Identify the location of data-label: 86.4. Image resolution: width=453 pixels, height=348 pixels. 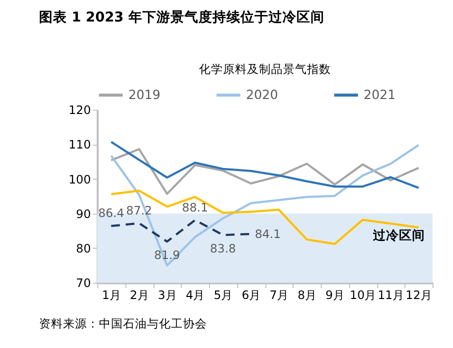
(111, 213).